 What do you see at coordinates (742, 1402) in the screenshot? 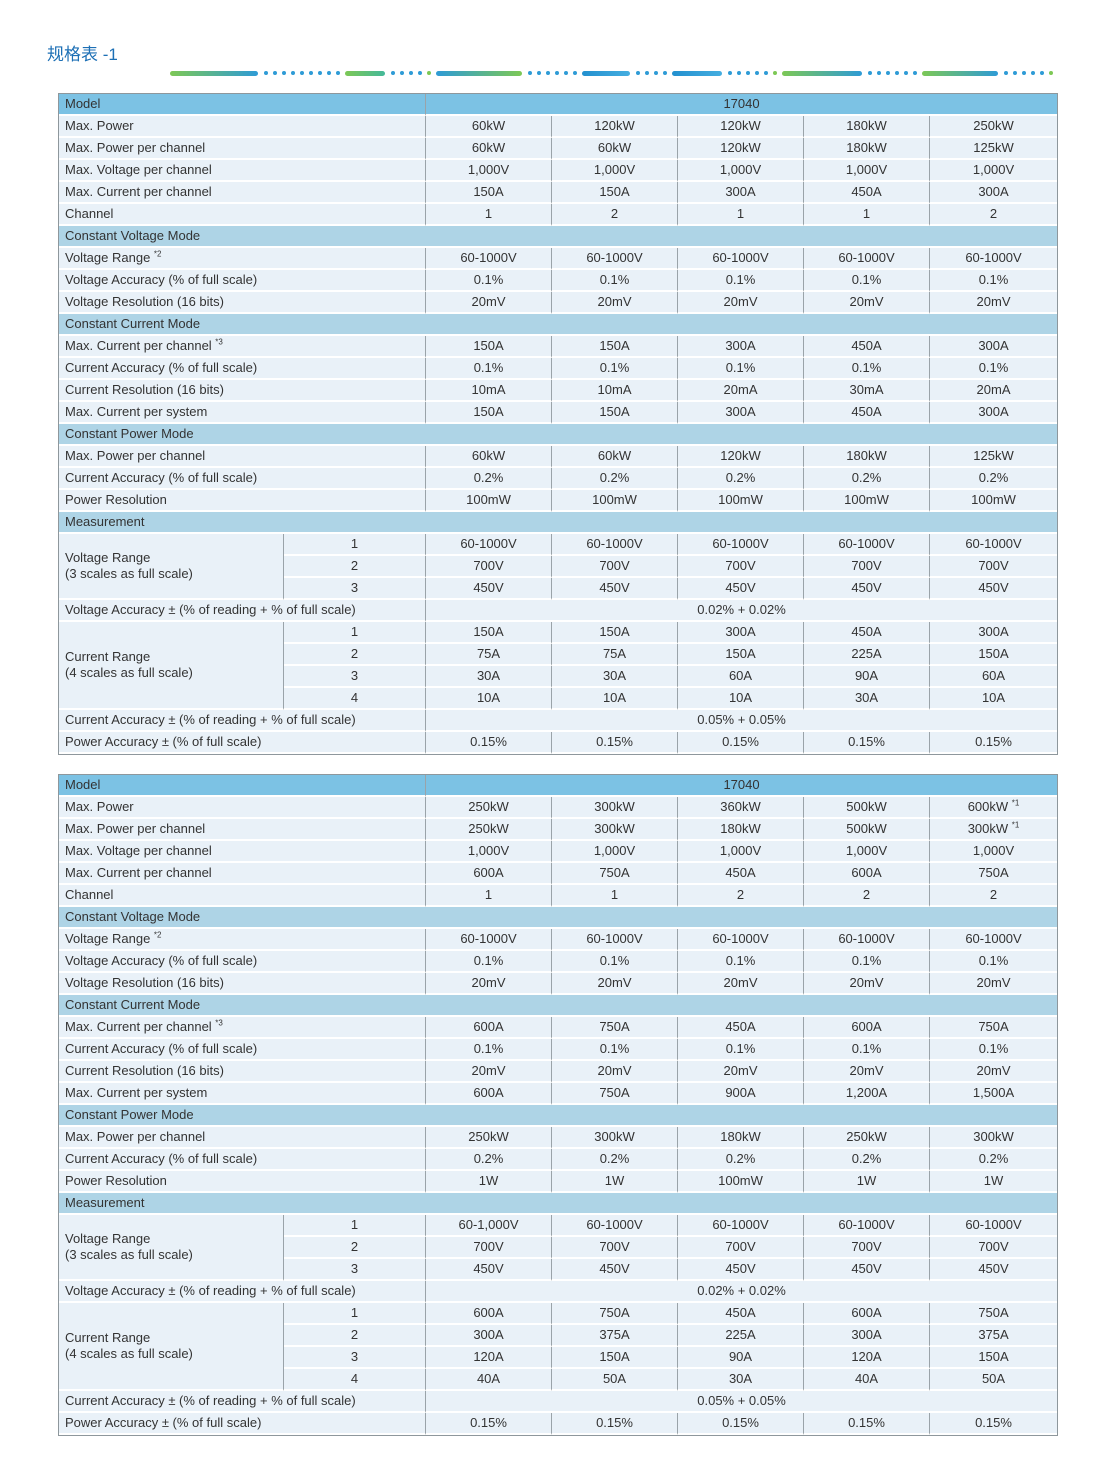
I see `spec-value: 0.05% + 0.05%` at bounding box center [742, 1402].